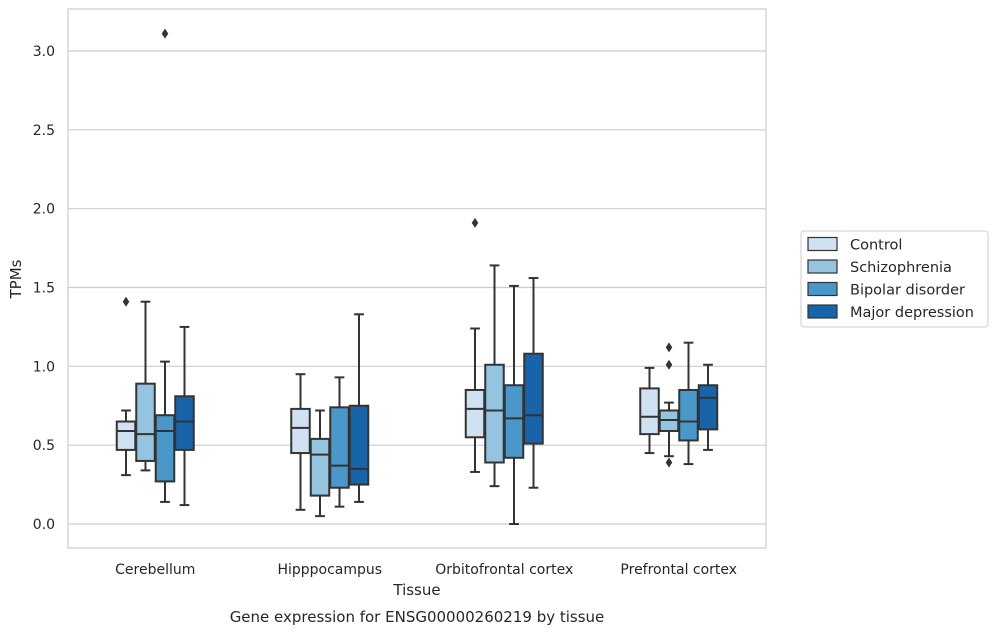 Image resolution: width=997 pixels, height=634 pixels. Describe the element at coordinates (16, 279) in the screenshot. I see `y-axis-label: TPMs` at that location.